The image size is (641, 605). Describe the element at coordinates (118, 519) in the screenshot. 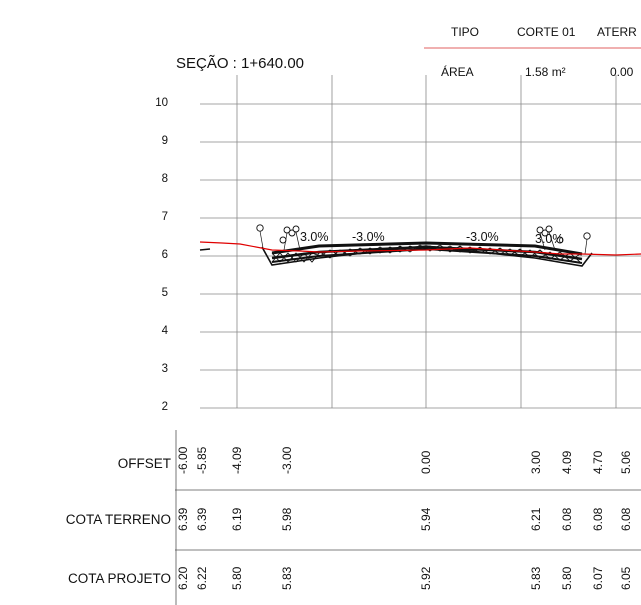

I see `row-label-cota-terreno: COTA TERRENO` at that location.